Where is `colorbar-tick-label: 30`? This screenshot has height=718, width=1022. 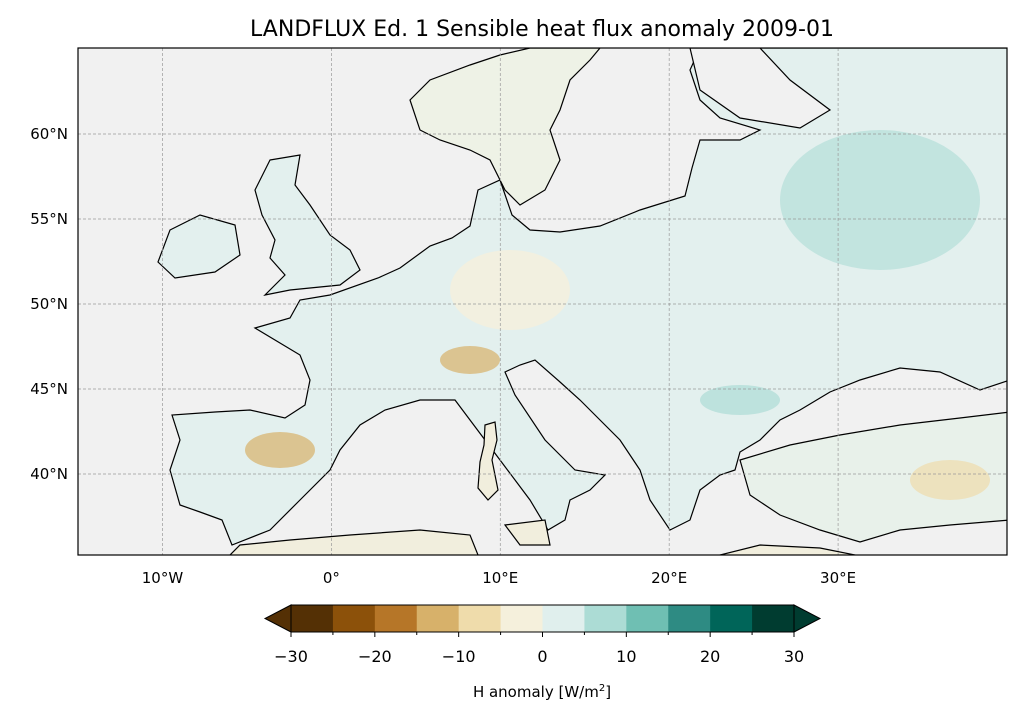
colorbar-tick-label: 30 is located at coordinates (794, 656).